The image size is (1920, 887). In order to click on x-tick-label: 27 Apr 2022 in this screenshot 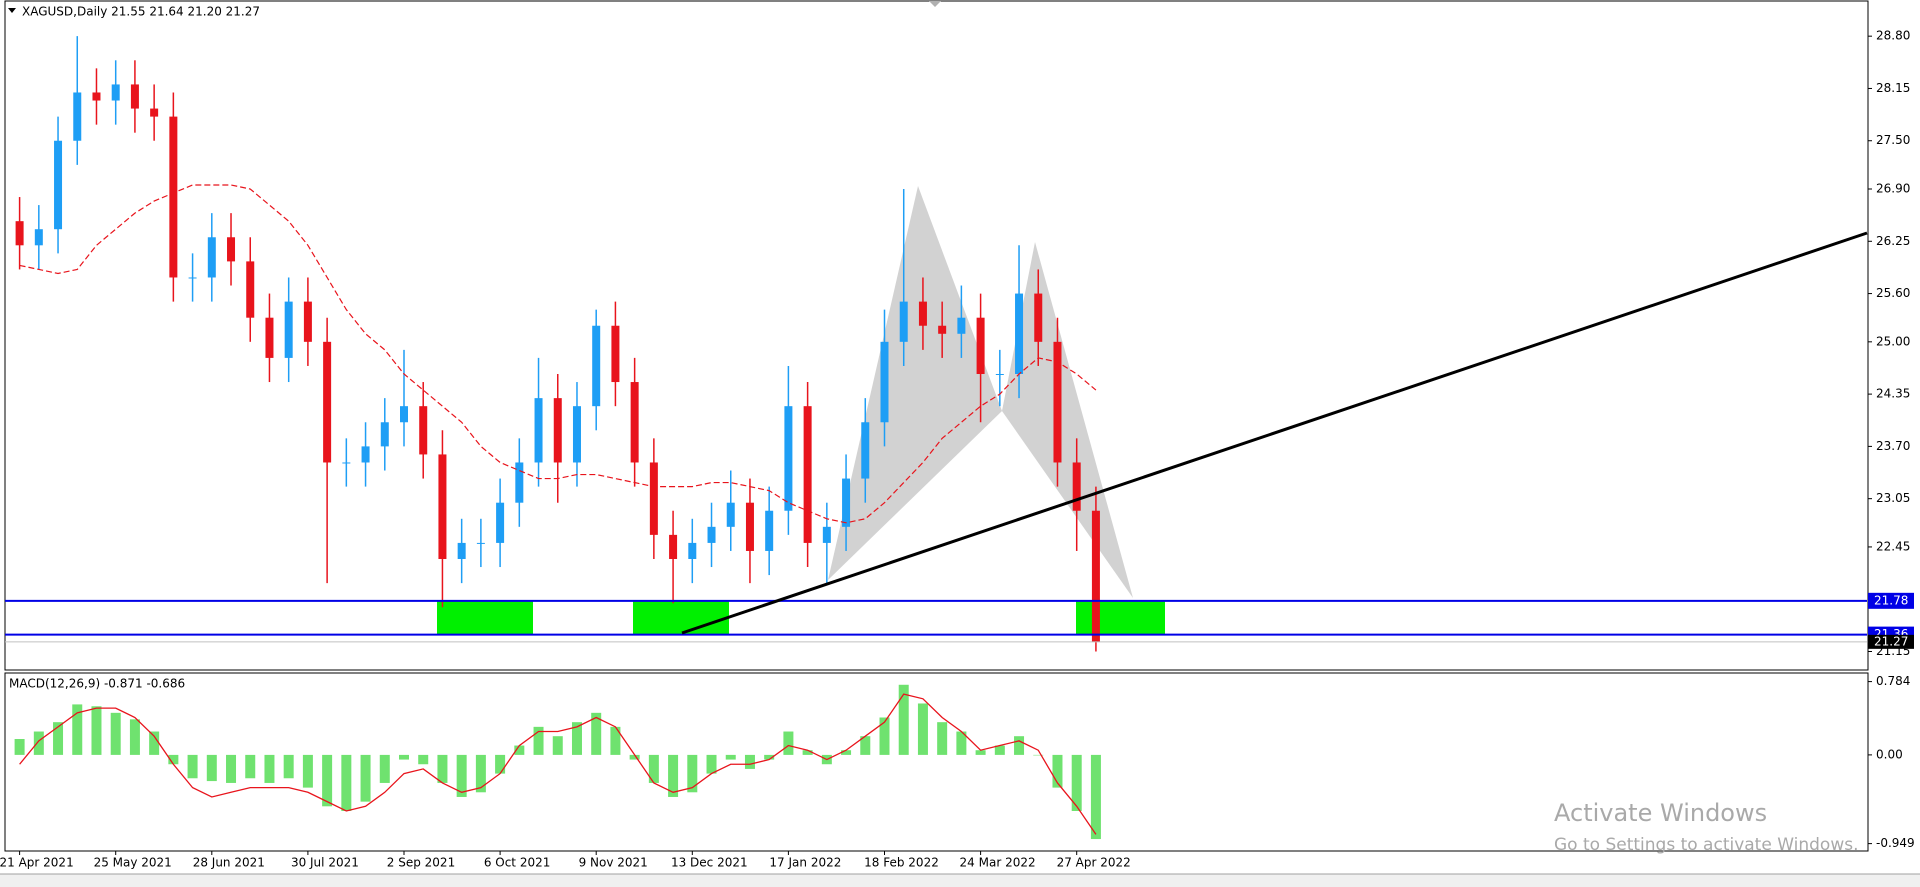, I will do `click(1094, 863)`.